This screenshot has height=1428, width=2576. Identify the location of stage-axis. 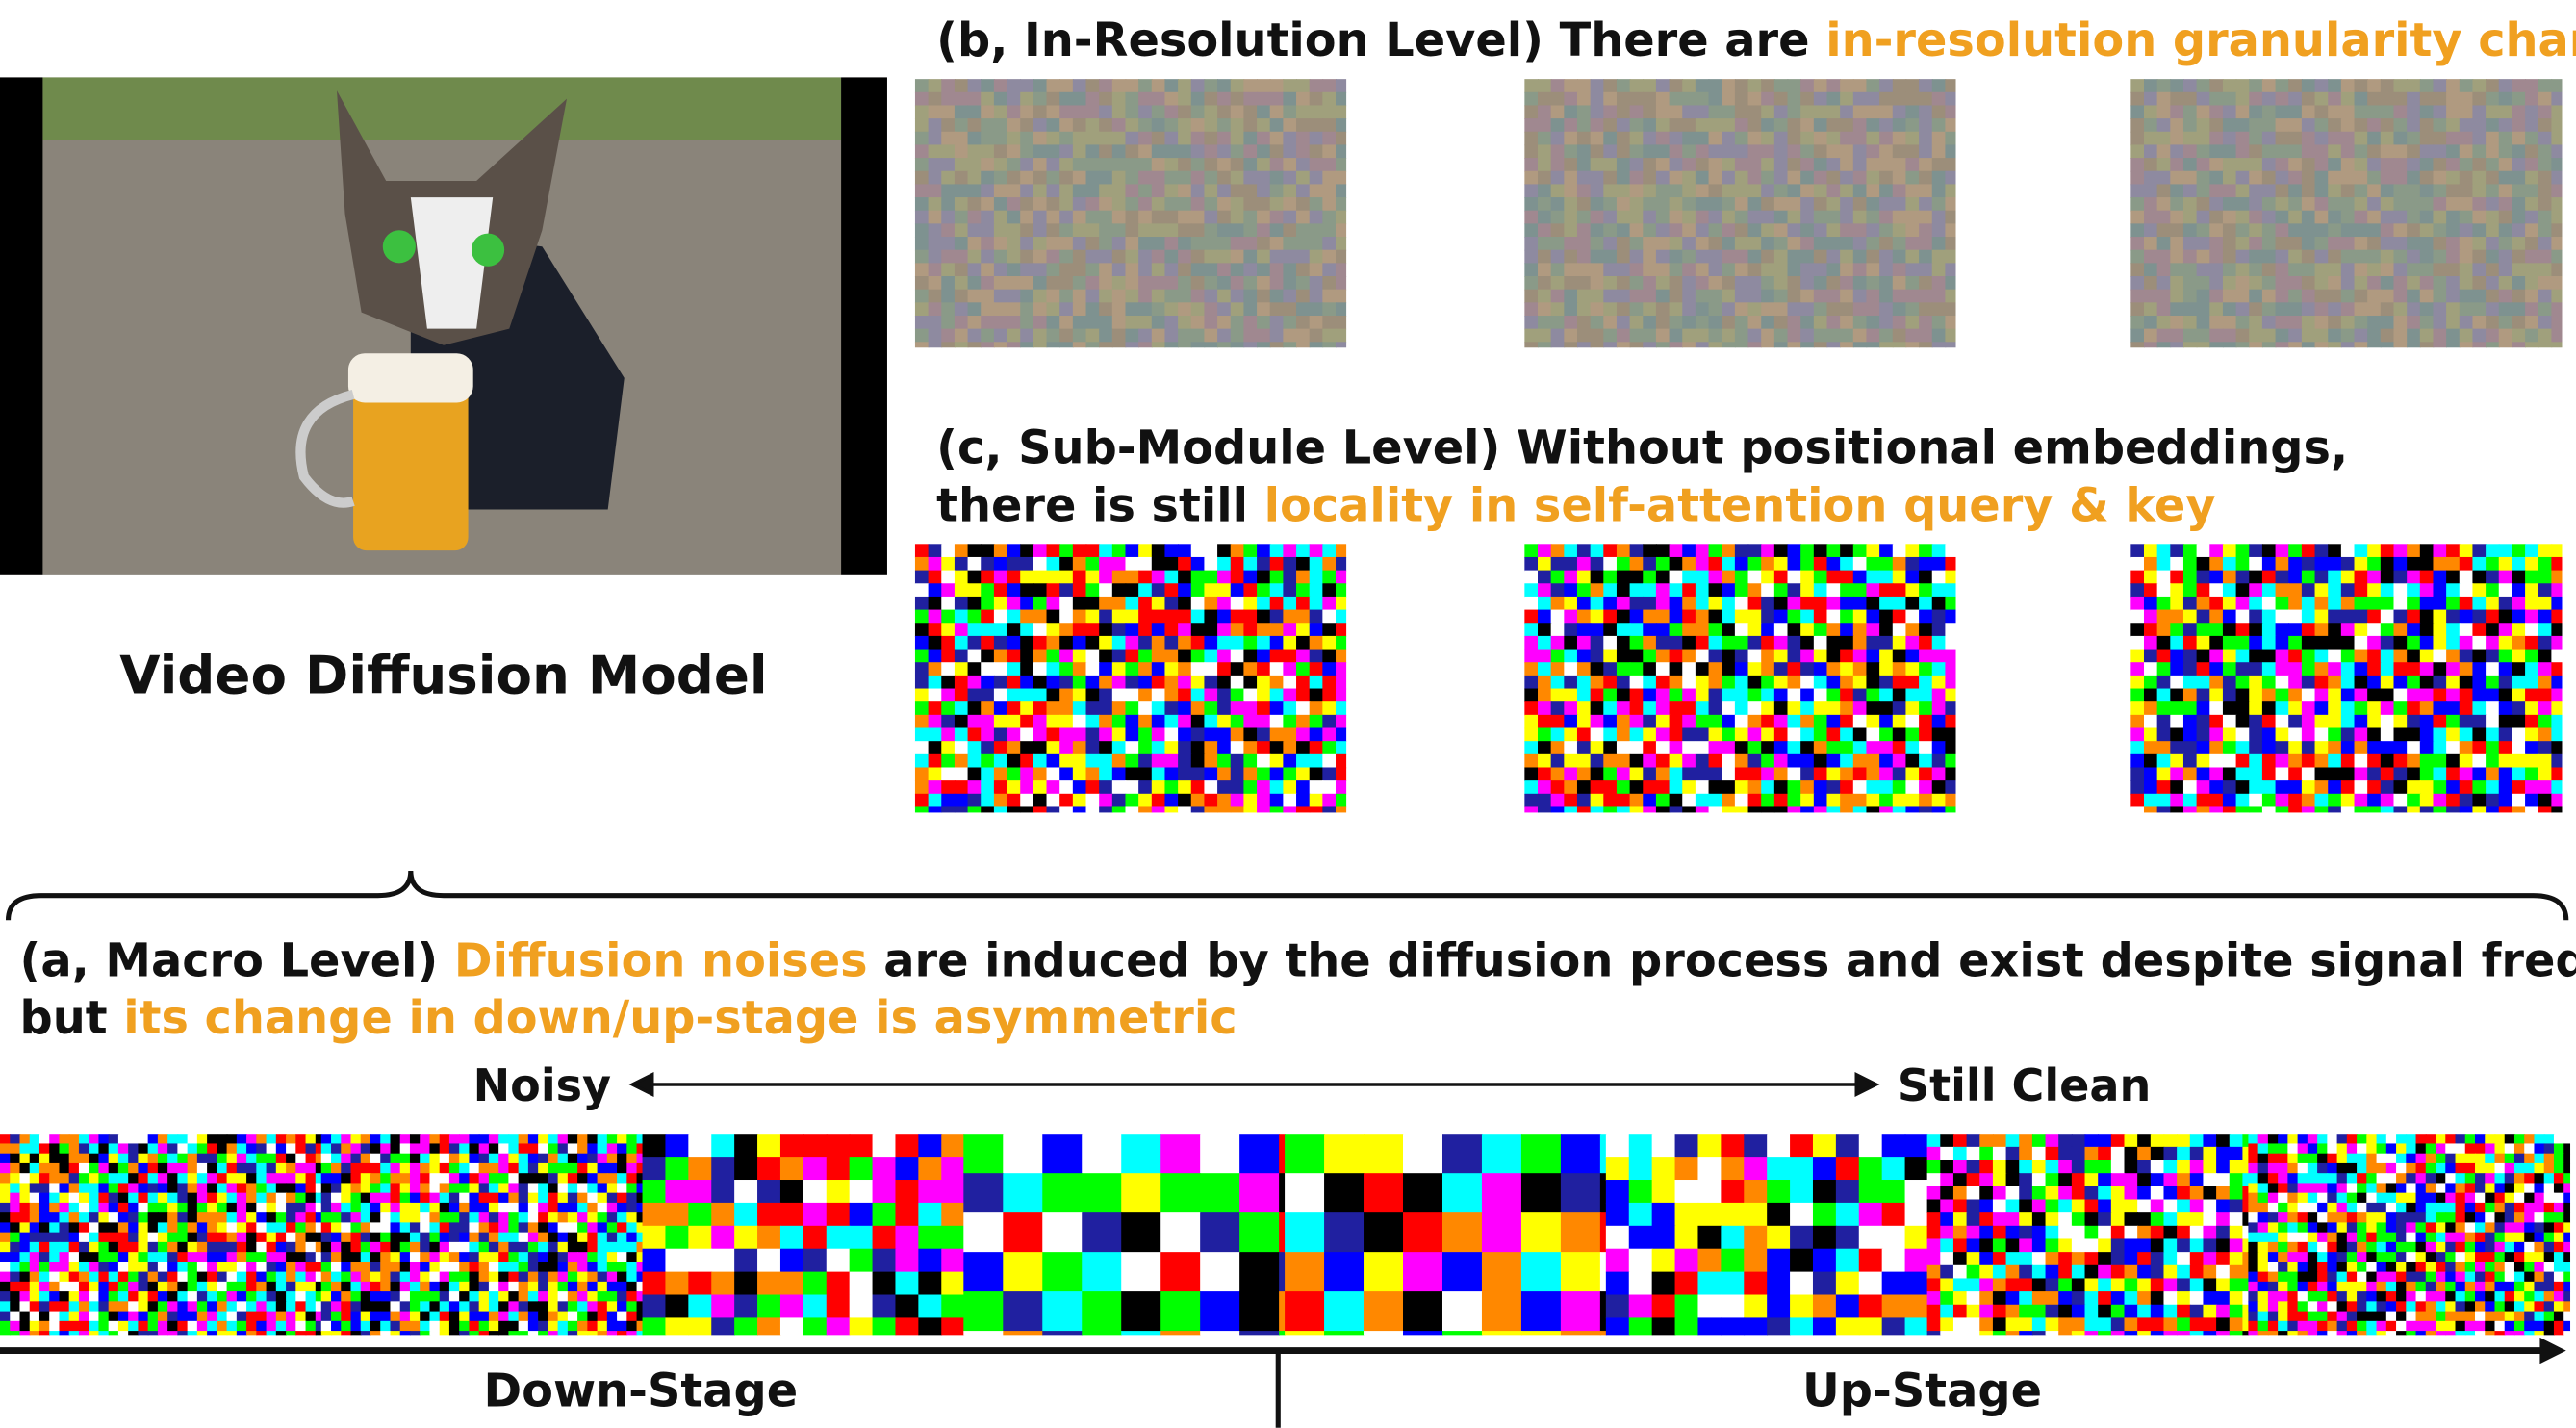
(1283, 1382).